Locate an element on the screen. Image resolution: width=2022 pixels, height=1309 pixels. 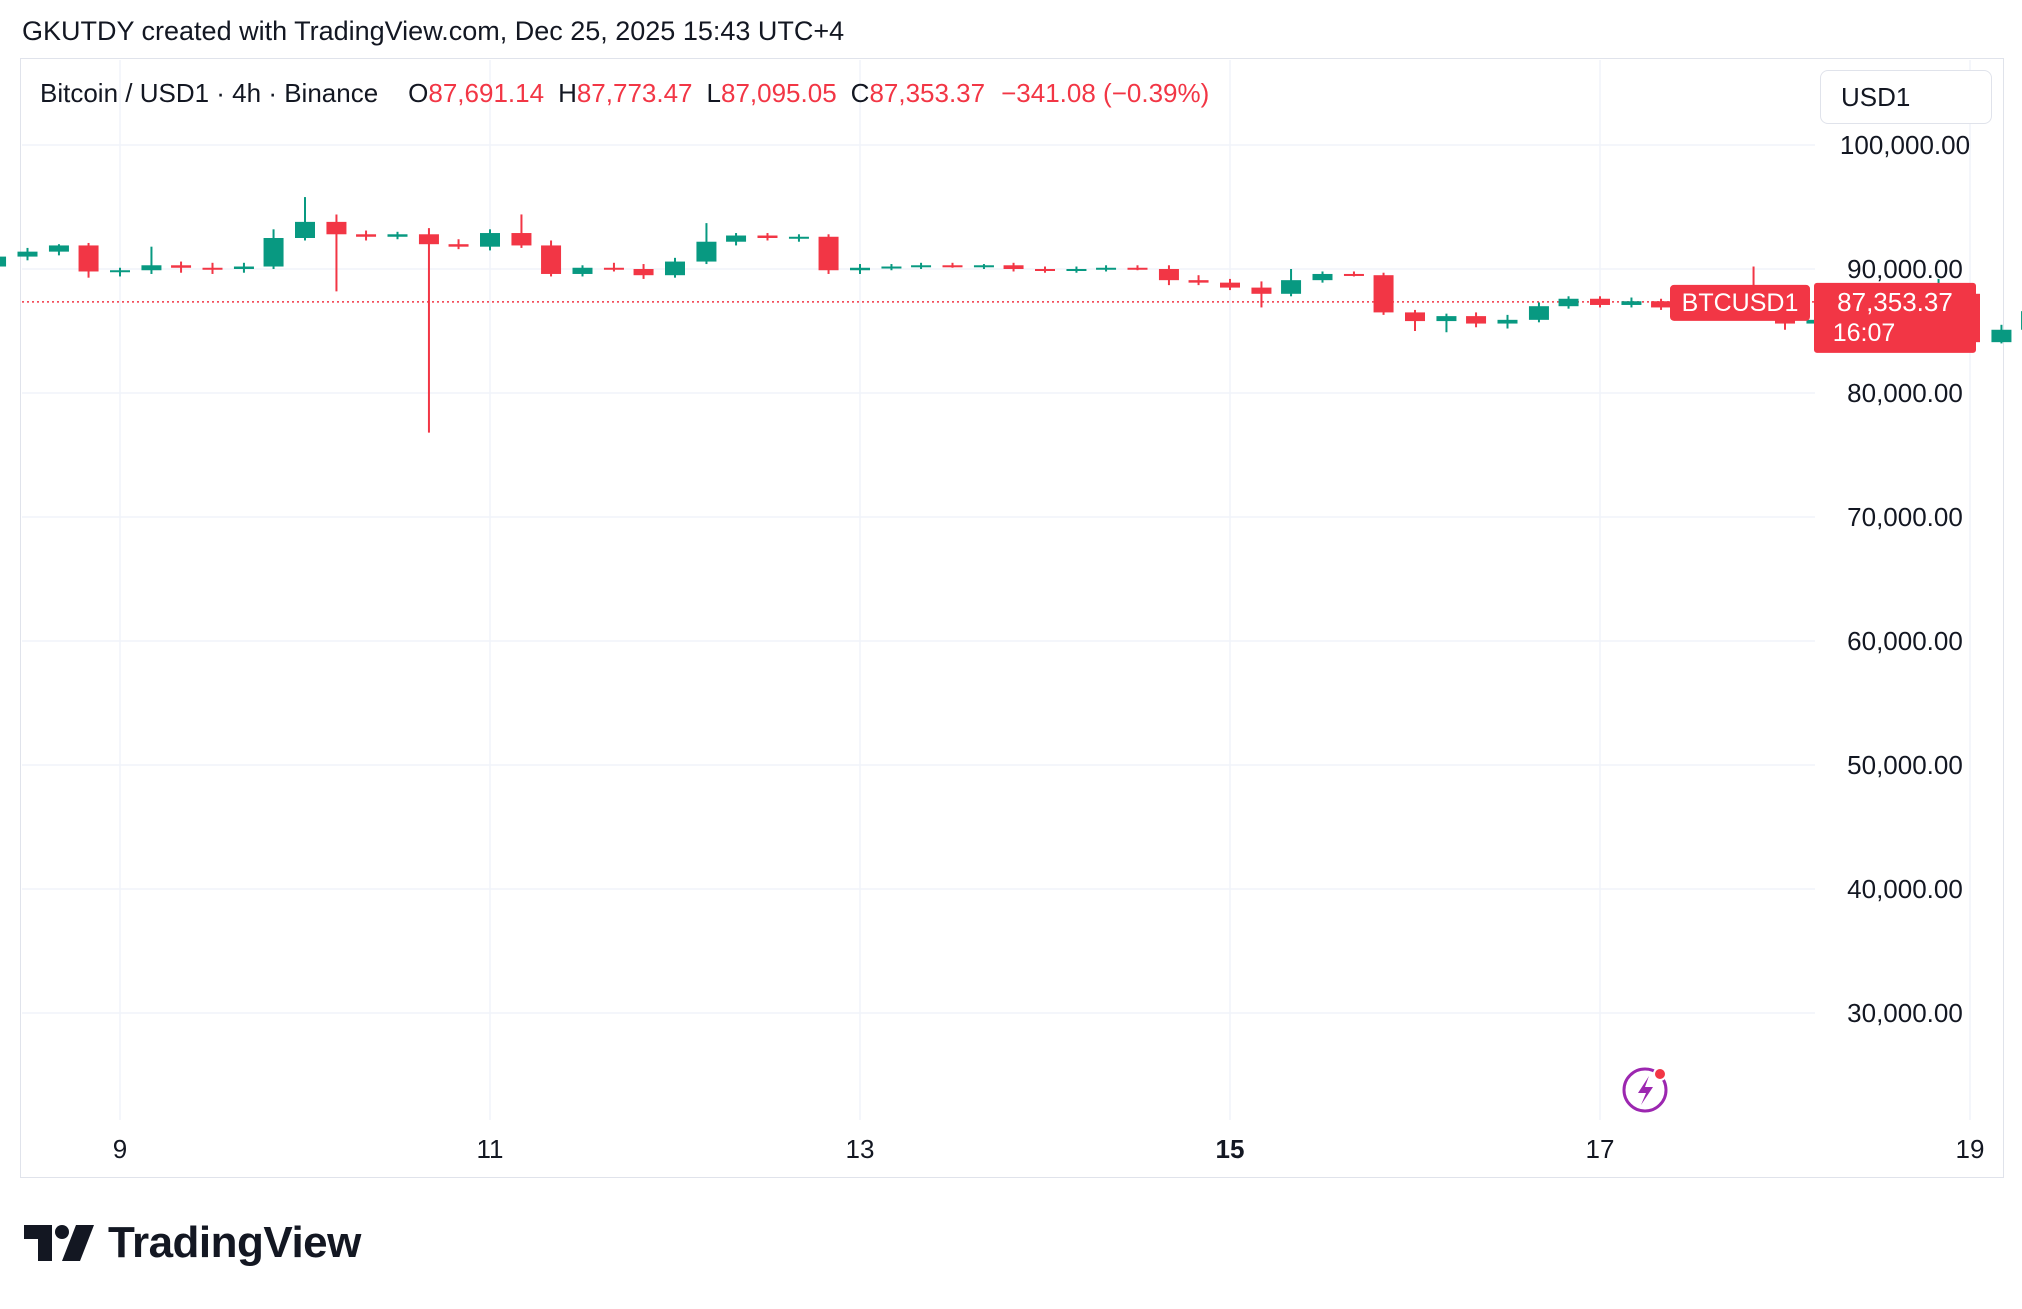
y-tick-label: 80,000.00 is located at coordinates (1905, 393).